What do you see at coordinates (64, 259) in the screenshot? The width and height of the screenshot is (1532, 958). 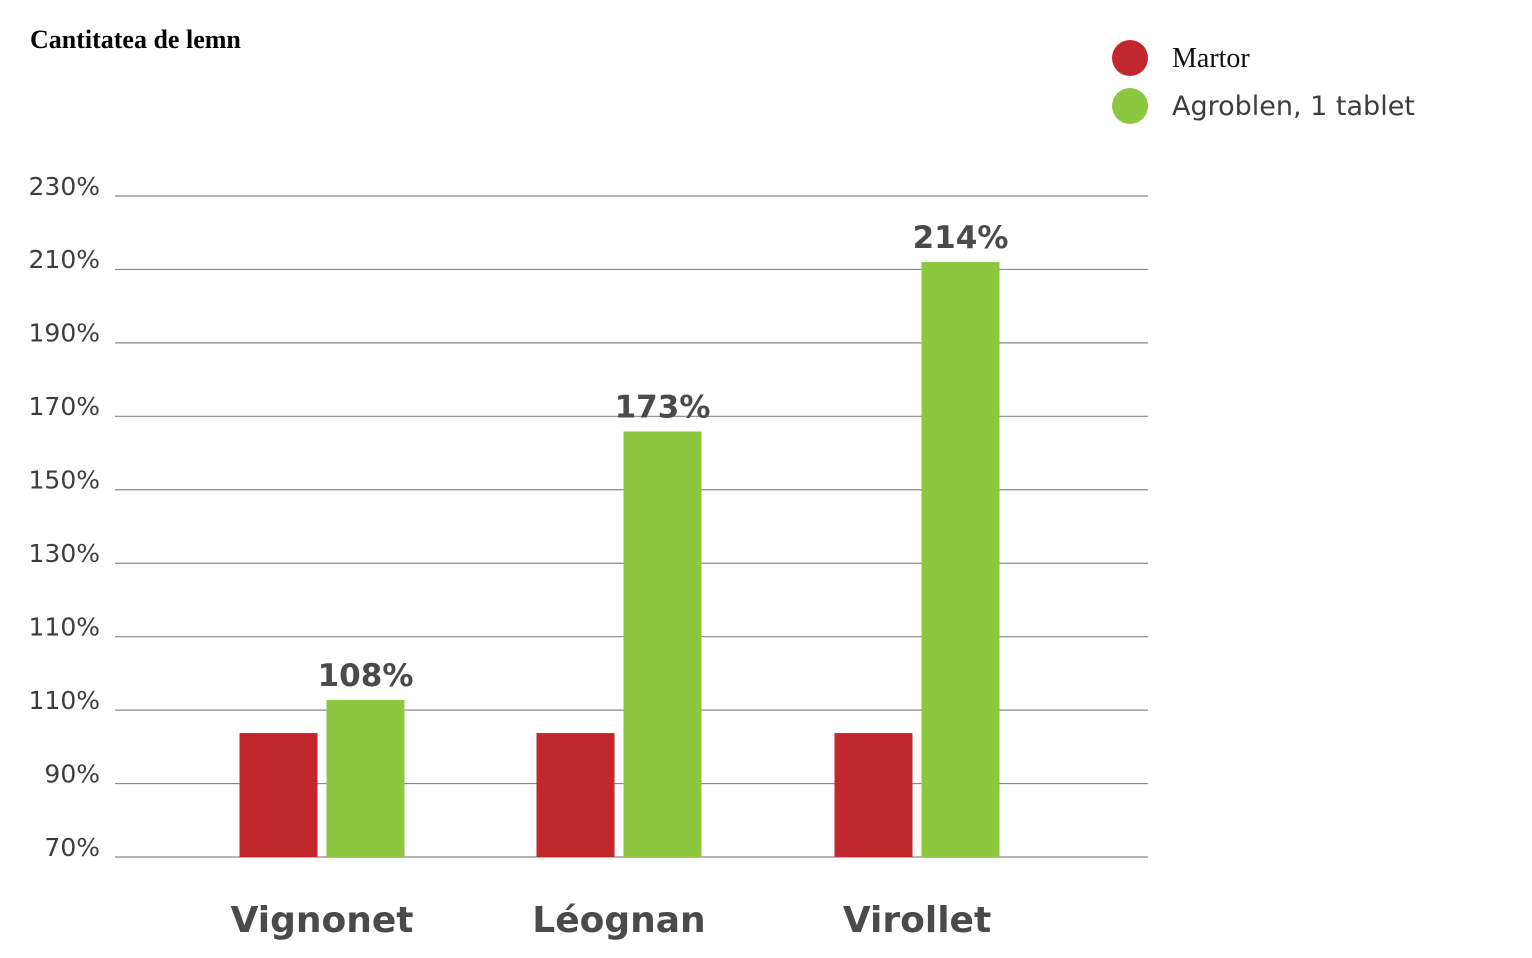 I see `y-tick-label: 210%` at bounding box center [64, 259].